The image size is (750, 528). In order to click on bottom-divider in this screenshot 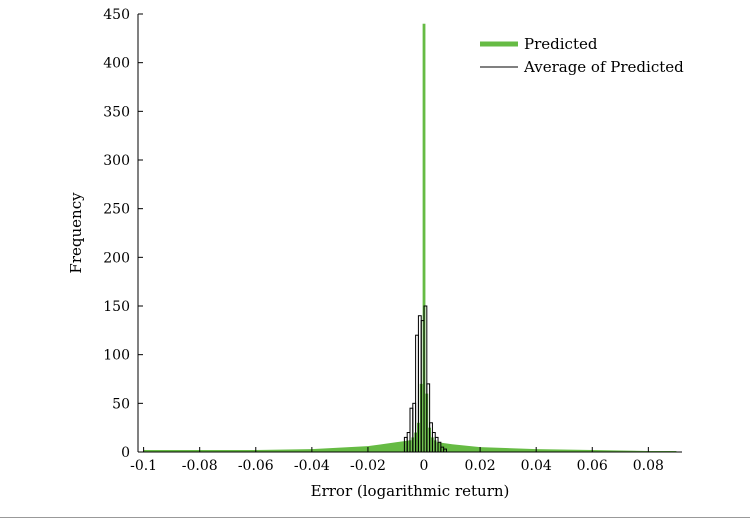, I will do `click(375, 517)`.